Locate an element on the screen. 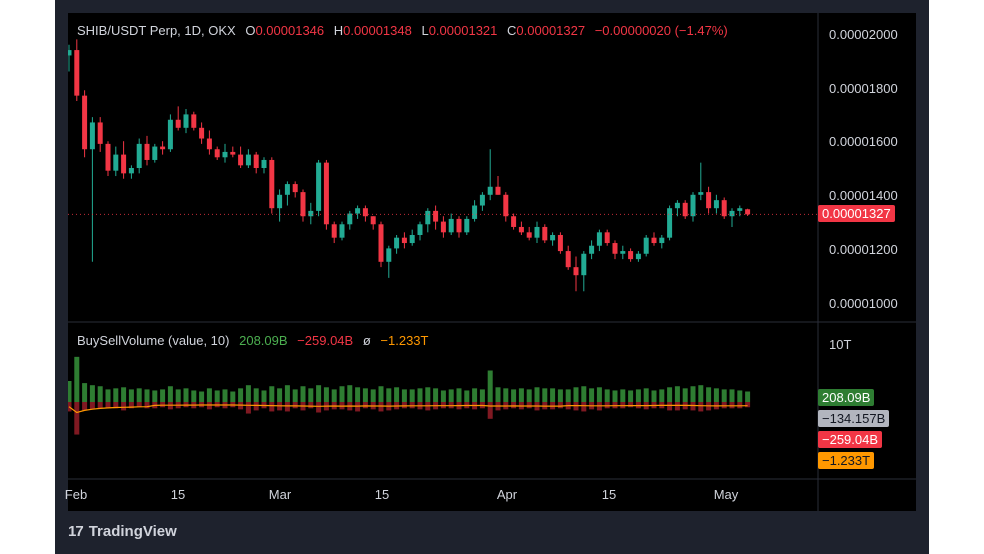  brand-name: TradingView is located at coordinates (132, 531).